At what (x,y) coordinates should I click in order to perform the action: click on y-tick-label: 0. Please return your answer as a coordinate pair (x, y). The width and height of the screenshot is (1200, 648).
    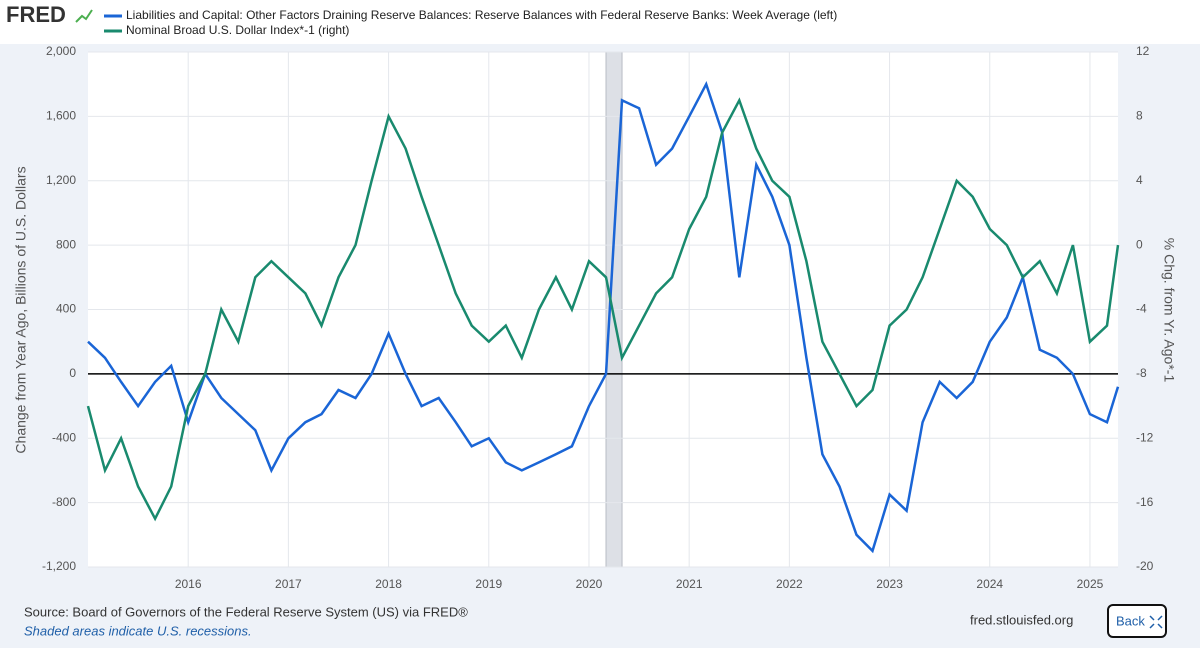
    Looking at the image, I should click on (72, 373).